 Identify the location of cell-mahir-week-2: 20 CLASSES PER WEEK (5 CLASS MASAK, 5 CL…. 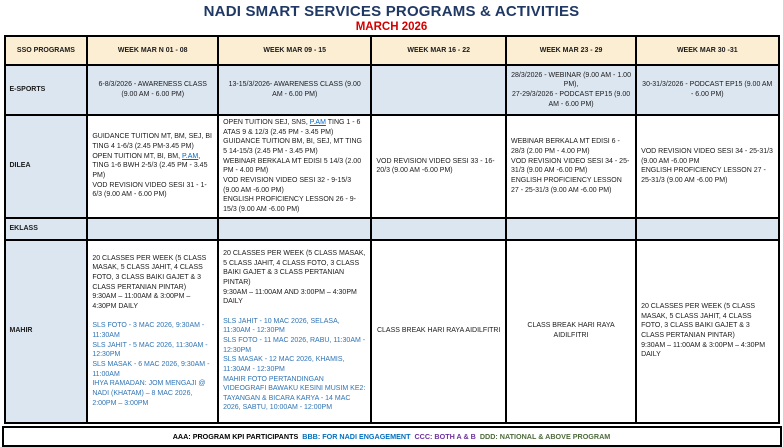
(295, 331).